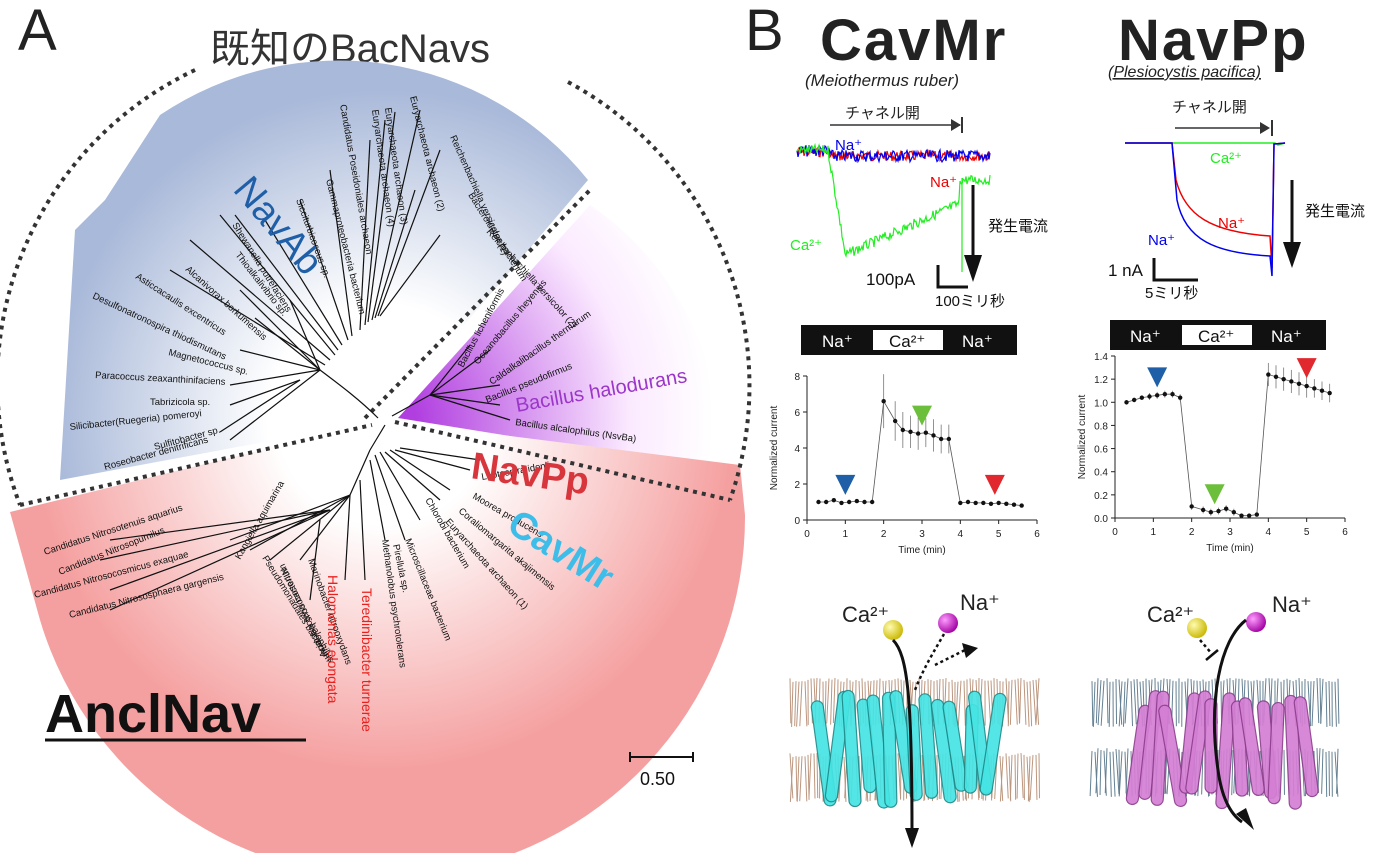  What do you see at coordinates (1126, 270) in the screenshot?
I see `navpp-scale-y: 1 nA` at bounding box center [1126, 270].